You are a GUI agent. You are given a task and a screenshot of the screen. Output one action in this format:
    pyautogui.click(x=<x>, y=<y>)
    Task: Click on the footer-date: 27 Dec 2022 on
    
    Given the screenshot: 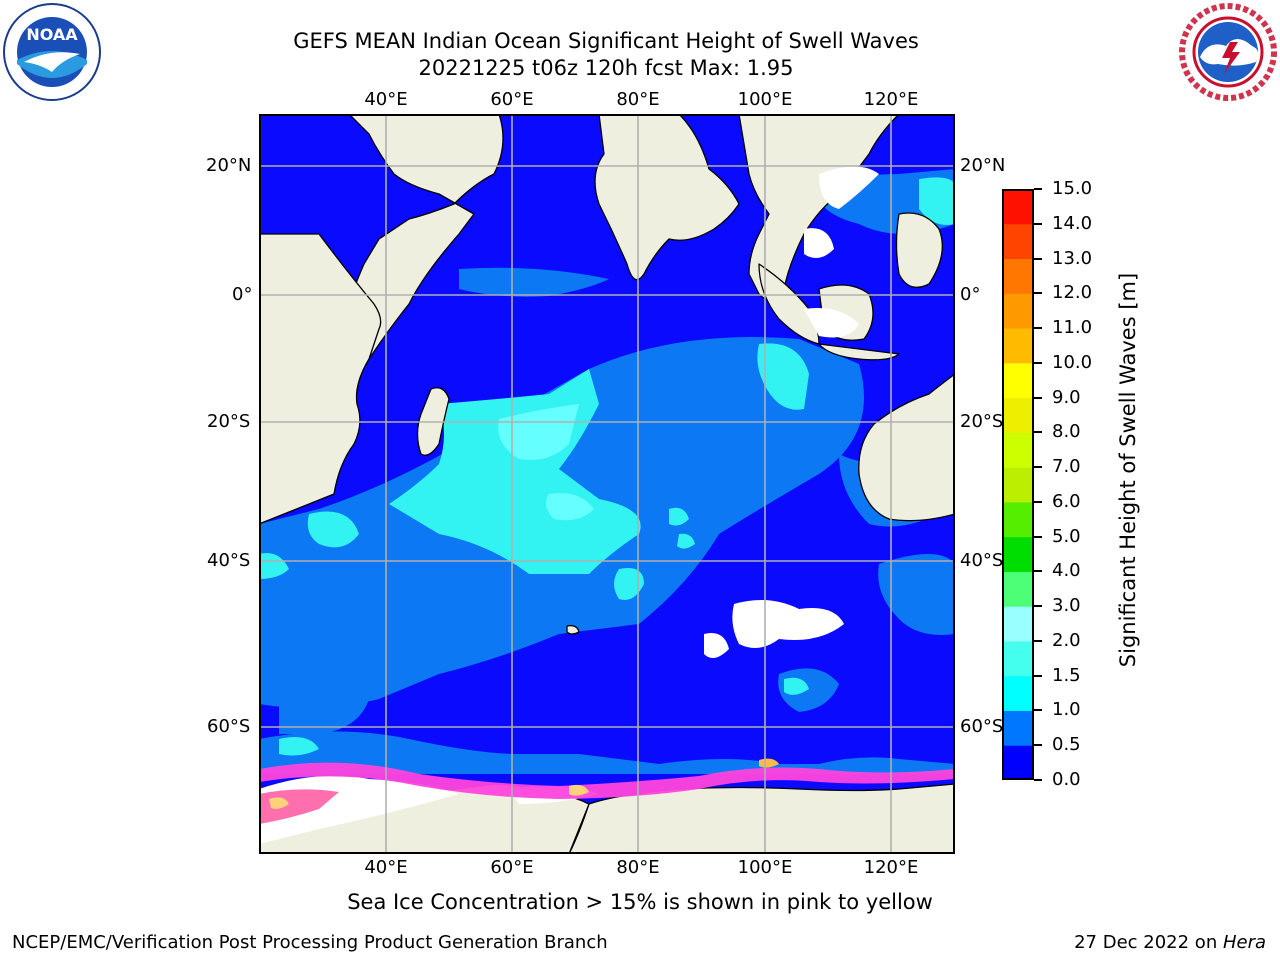 What is the action you would take?
    pyautogui.click(x=1148, y=942)
    